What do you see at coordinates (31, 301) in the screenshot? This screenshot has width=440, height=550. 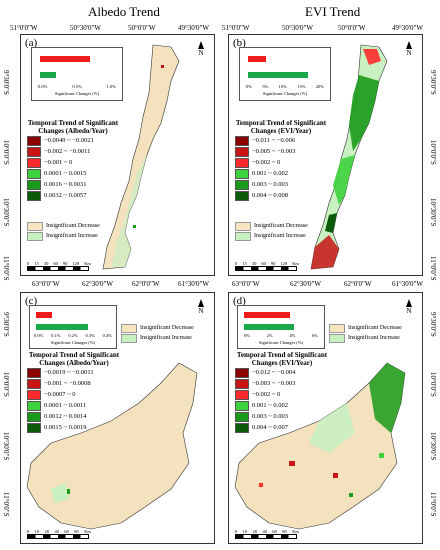 I see `panel-label: (c)` at bounding box center [31, 301].